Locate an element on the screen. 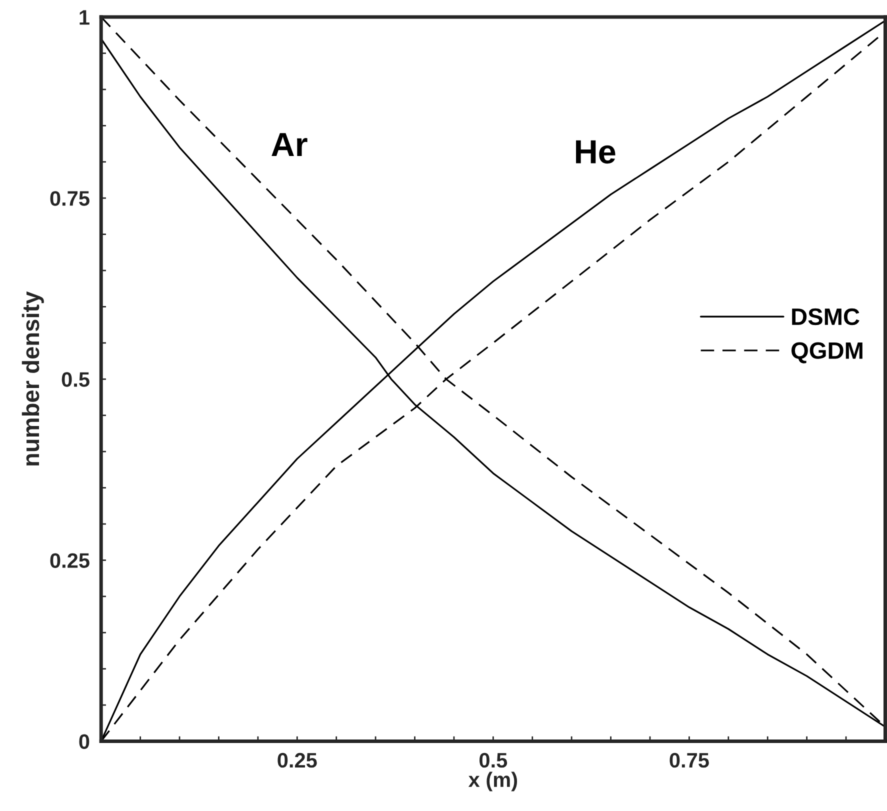  y-axis-title: number density is located at coordinates (33, 378).